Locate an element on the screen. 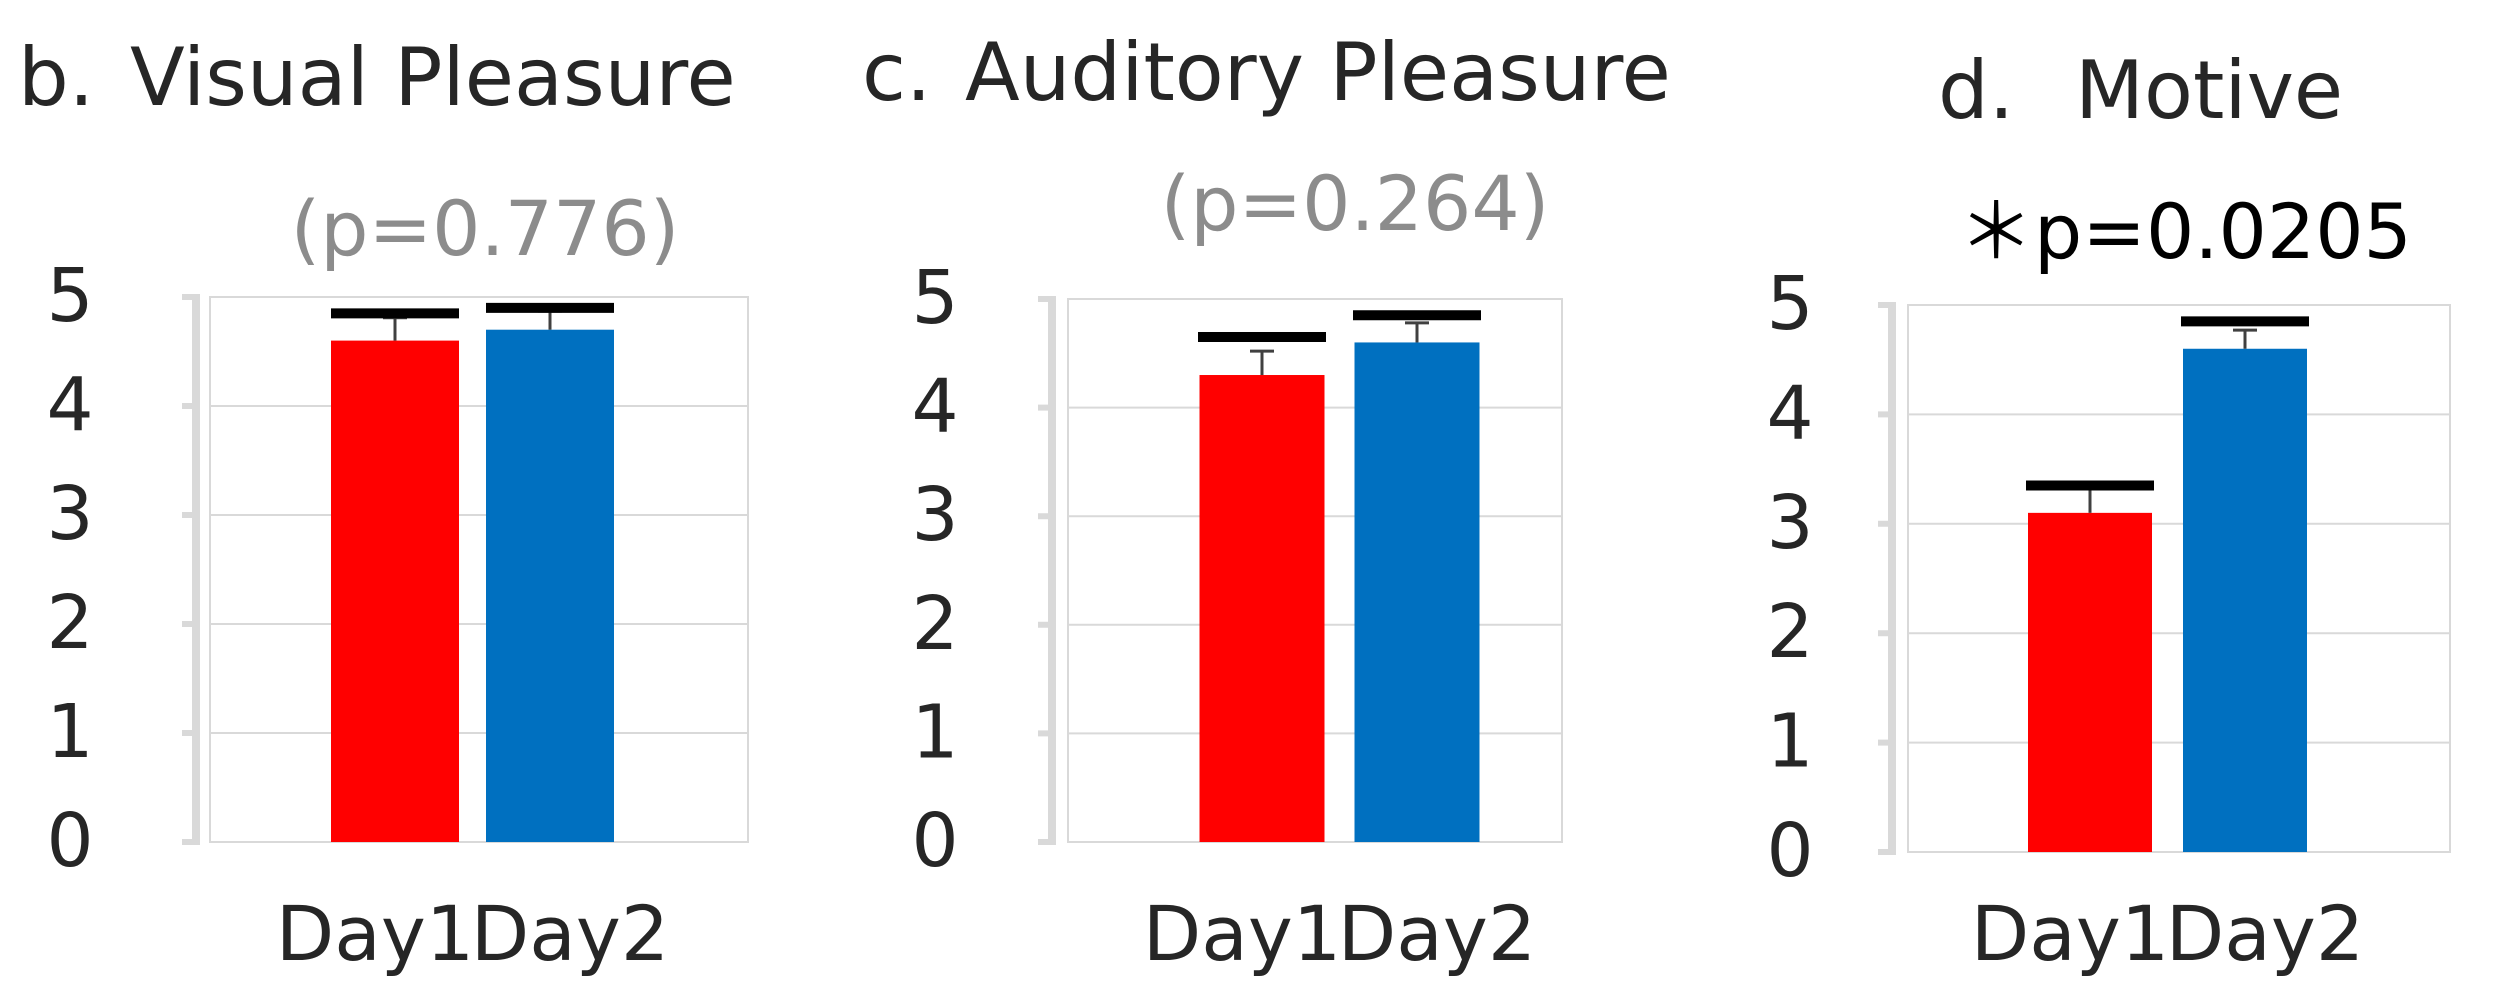 The width and height of the screenshot is (2502, 1006). panel-label: d. is located at coordinates (1976, 90).